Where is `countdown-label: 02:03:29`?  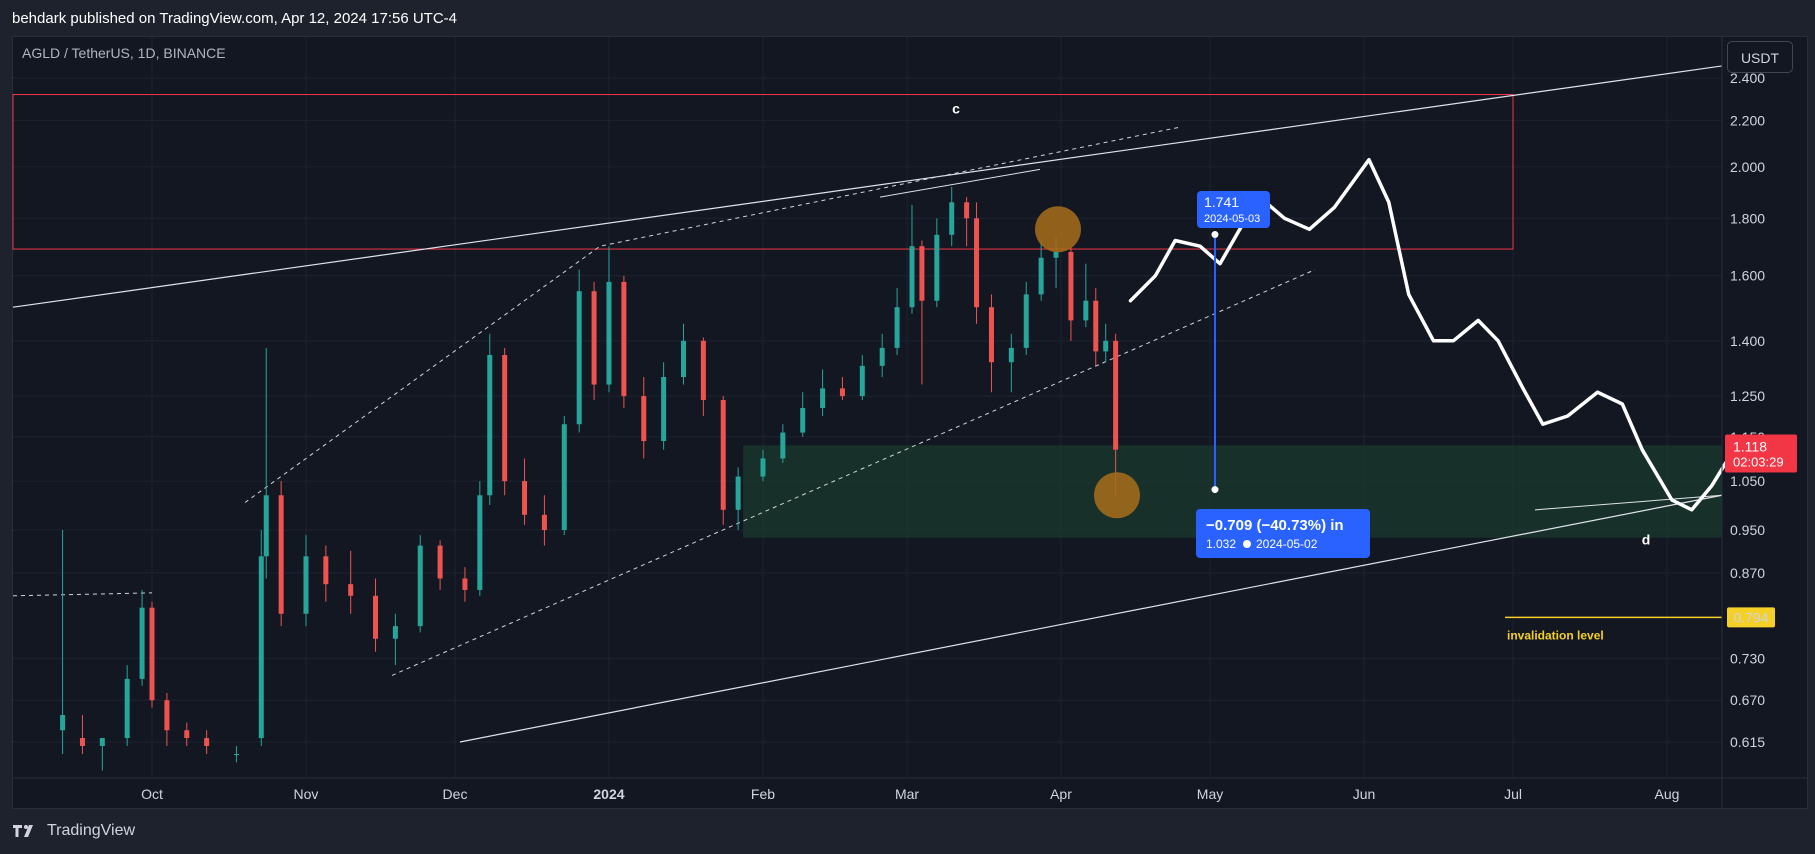 countdown-label: 02:03:29 is located at coordinates (1758, 462).